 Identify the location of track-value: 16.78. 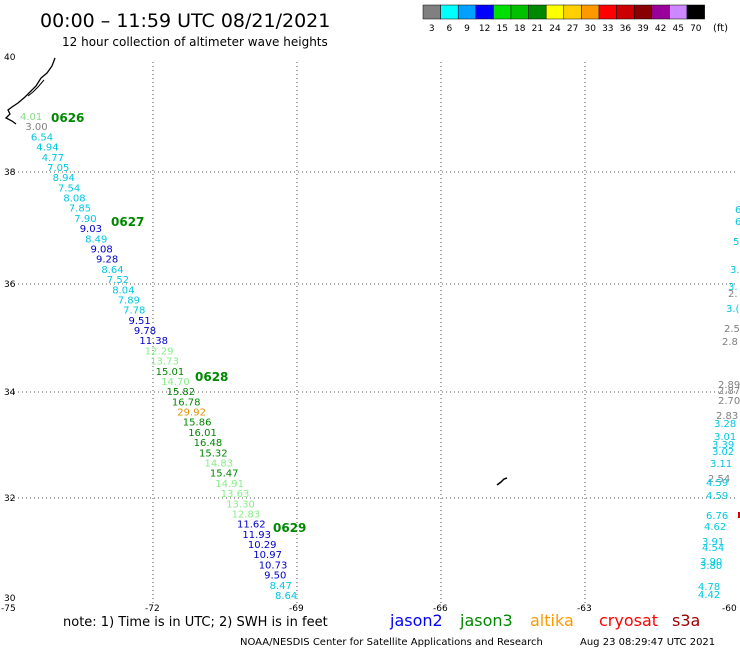
(186, 402).